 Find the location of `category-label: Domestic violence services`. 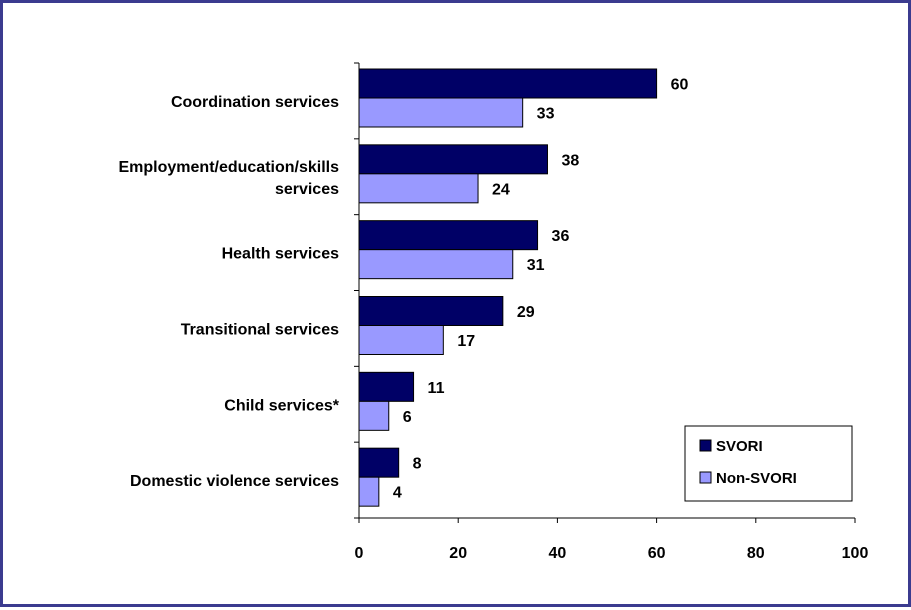

category-label: Domestic violence services is located at coordinates (234, 481).